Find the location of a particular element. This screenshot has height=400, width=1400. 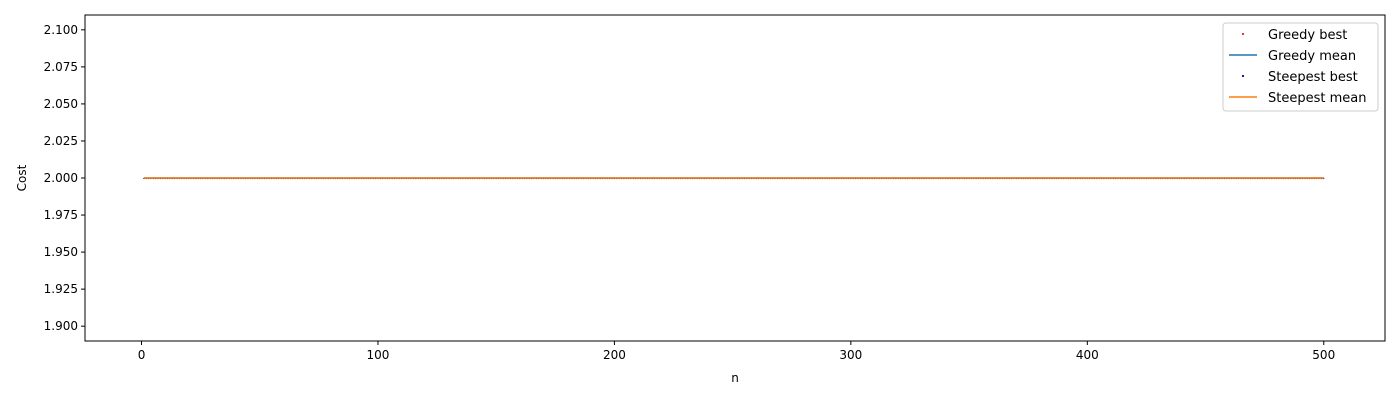

x-tick-label: 100 is located at coordinates (378, 355).